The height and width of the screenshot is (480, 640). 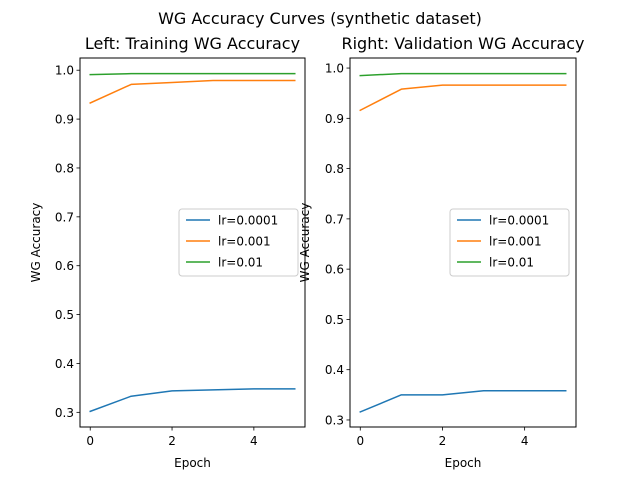 I want to click on figure-suptitle: WG Accuracy Curves (synthetic dataset), so click(x=320, y=18).